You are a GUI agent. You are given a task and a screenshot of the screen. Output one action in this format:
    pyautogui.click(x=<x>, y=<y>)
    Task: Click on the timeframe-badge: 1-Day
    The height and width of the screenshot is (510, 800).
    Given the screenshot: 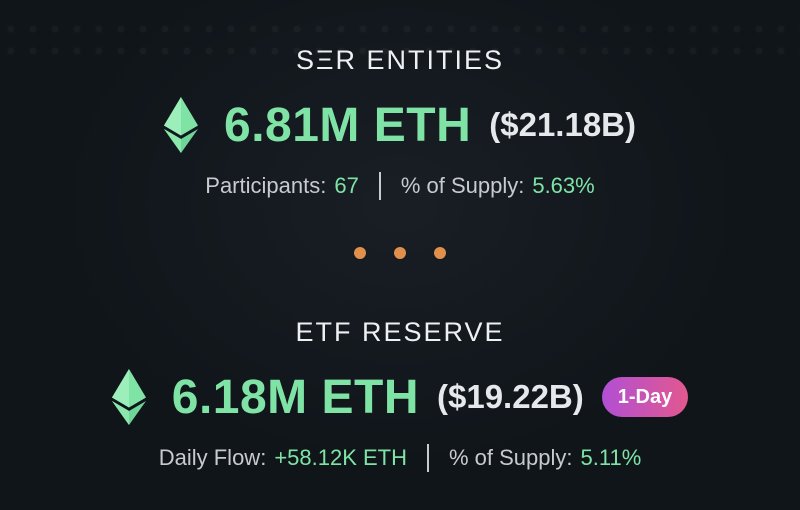 What is the action you would take?
    pyautogui.click(x=645, y=397)
    